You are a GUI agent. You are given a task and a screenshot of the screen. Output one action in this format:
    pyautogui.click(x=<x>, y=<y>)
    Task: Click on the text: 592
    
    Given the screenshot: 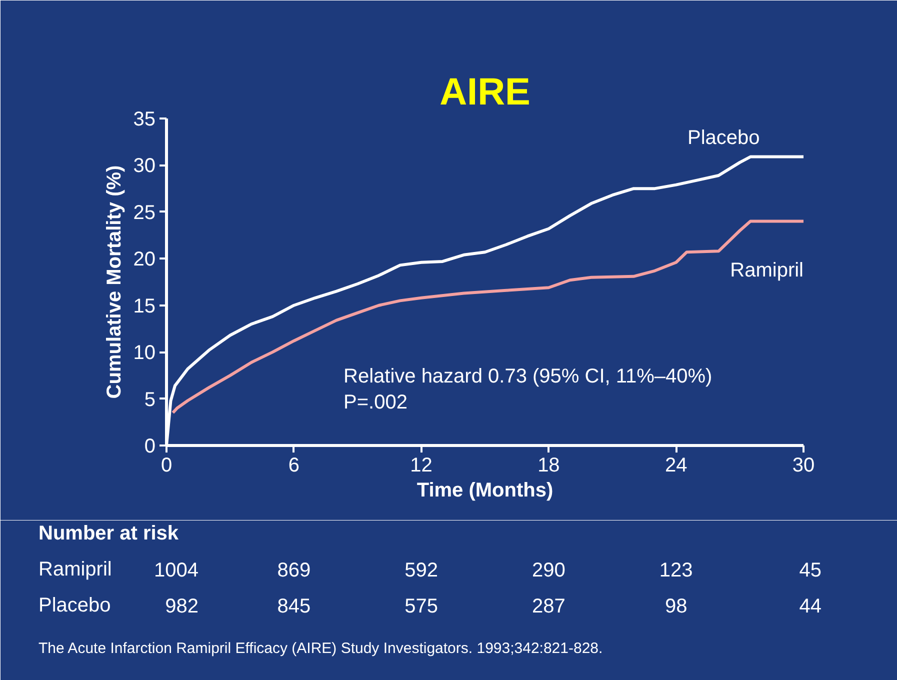 What is the action you would take?
    pyautogui.click(x=421, y=571)
    